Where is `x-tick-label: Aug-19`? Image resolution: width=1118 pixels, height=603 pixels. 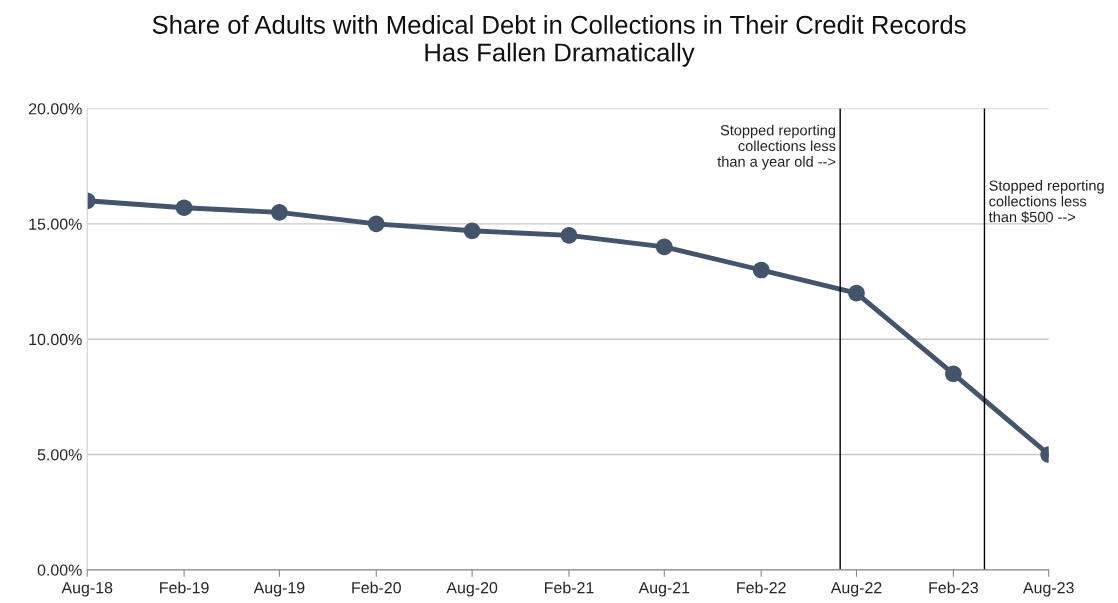 x-tick-label: Aug-19 is located at coordinates (279, 589).